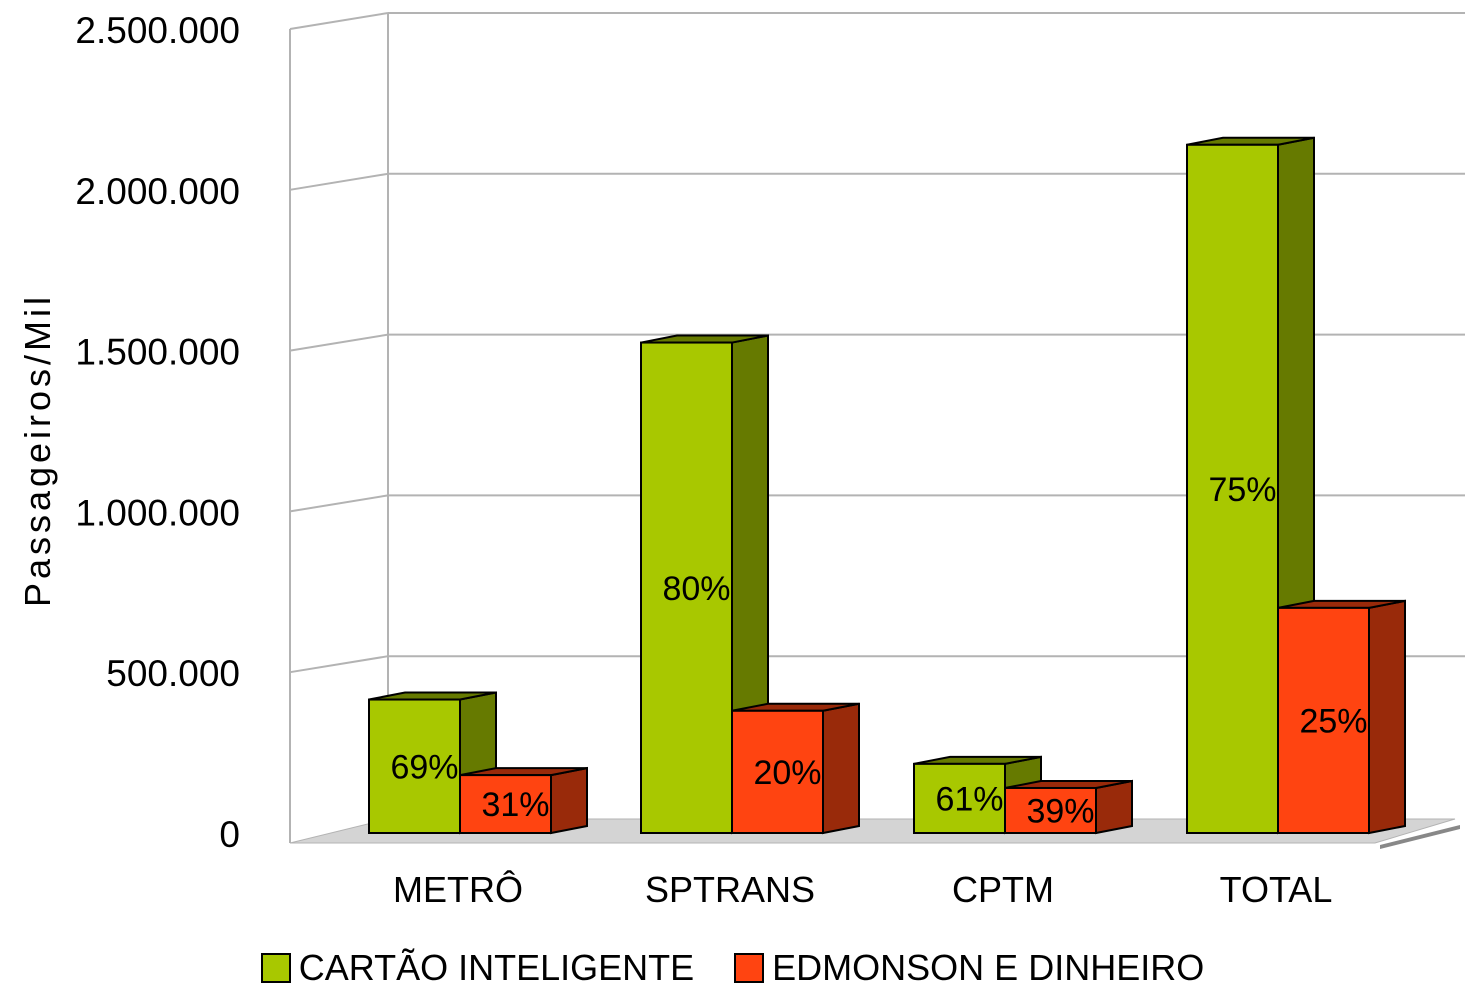 This screenshot has width=1465, height=991. What do you see at coordinates (1420, 837) in the screenshot?
I see `floor-edge` at bounding box center [1420, 837].